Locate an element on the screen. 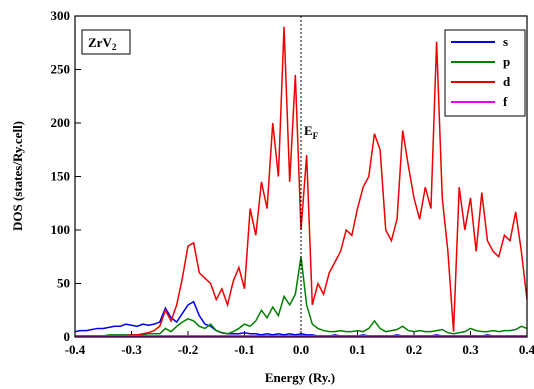 This screenshot has height=389, width=534. y-tick-label: 250 is located at coordinates (61, 69).